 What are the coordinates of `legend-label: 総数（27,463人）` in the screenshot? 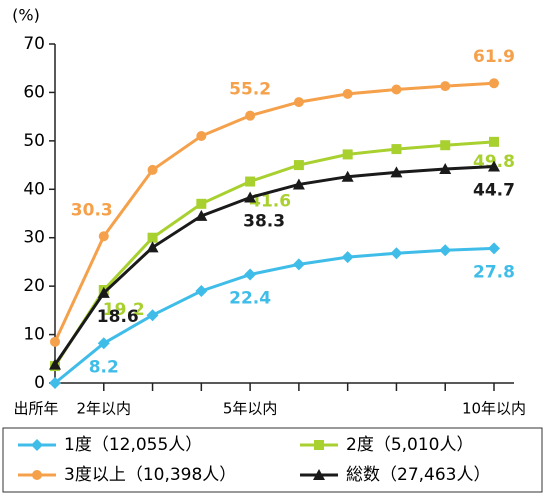 It's located at (418, 475).